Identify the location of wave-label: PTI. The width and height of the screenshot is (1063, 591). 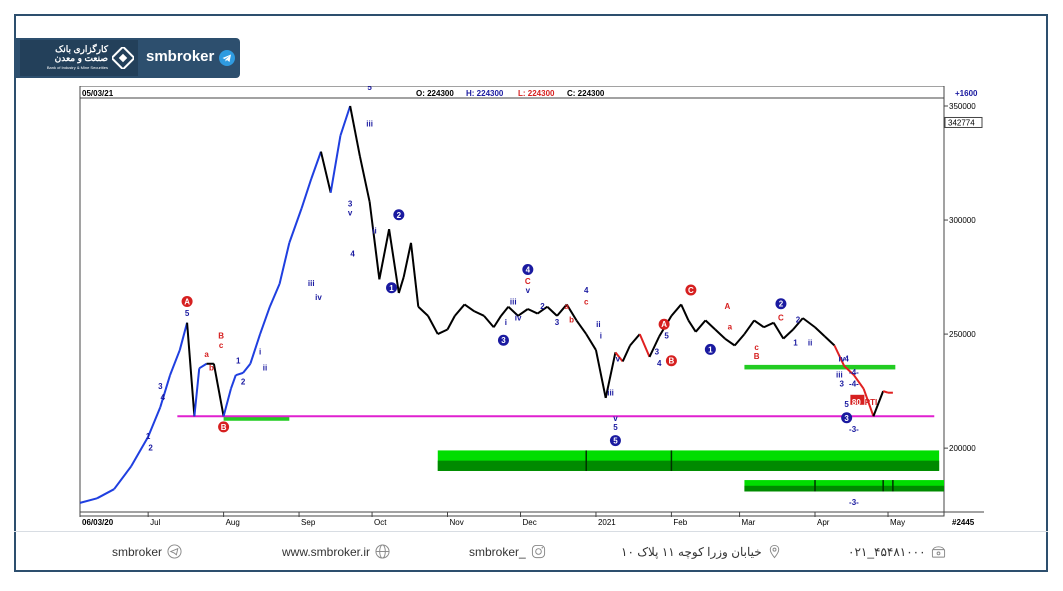
(871, 402).